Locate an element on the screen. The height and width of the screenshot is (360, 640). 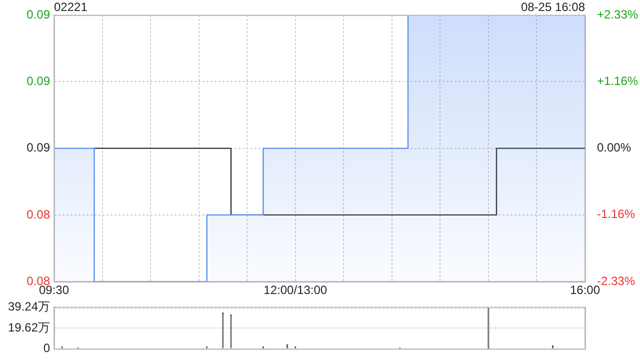
y-tick-label: 39.24万 is located at coordinates (29, 307).